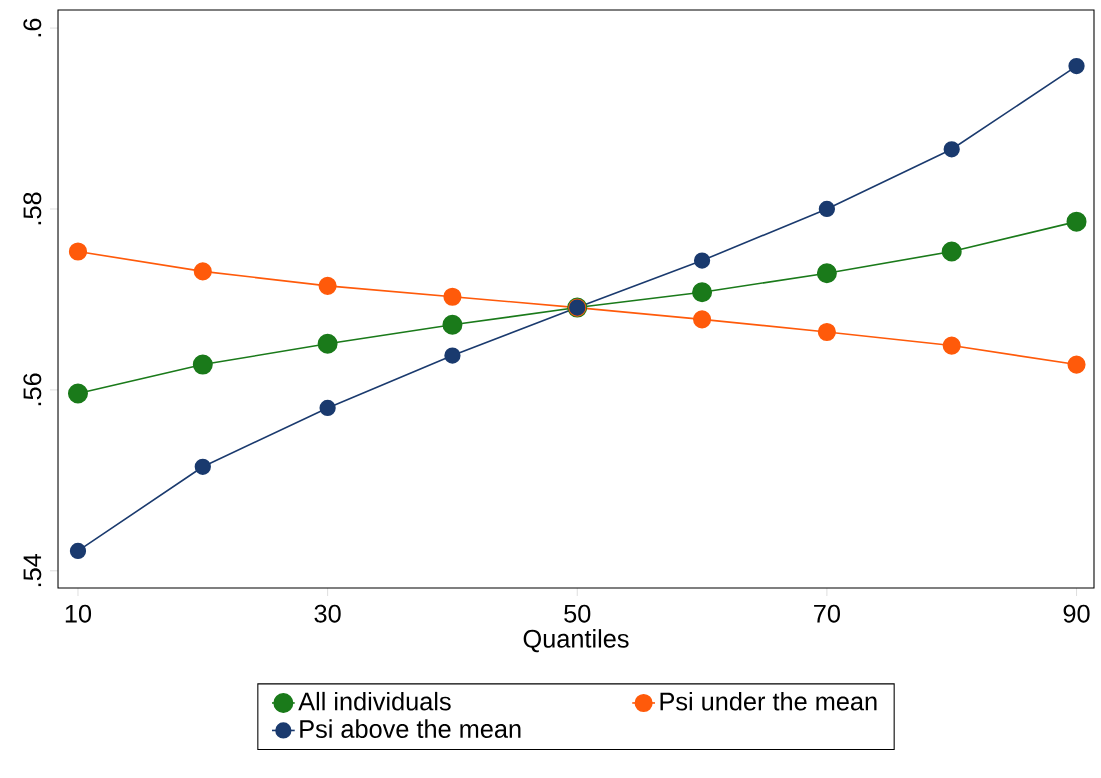 The height and width of the screenshot is (778, 1101). What do you see at coordinates (32, 570) in the screenshot?
I see `y-tick-label: .54` at bounding box center [32, 570].